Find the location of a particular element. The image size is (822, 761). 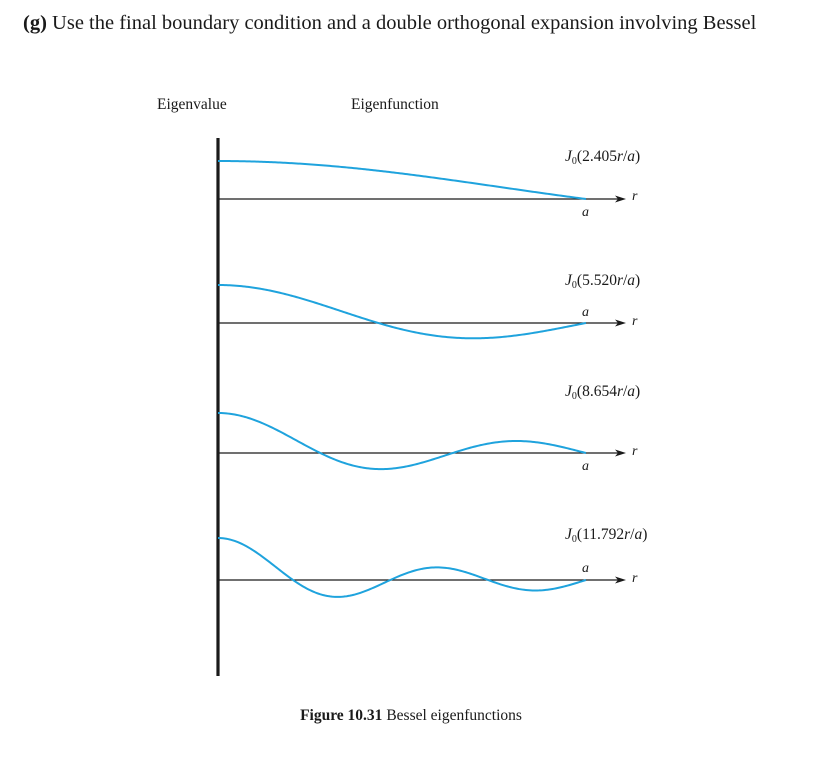

figure-number: Figure 10.31 is located at coordinates (341, 715).